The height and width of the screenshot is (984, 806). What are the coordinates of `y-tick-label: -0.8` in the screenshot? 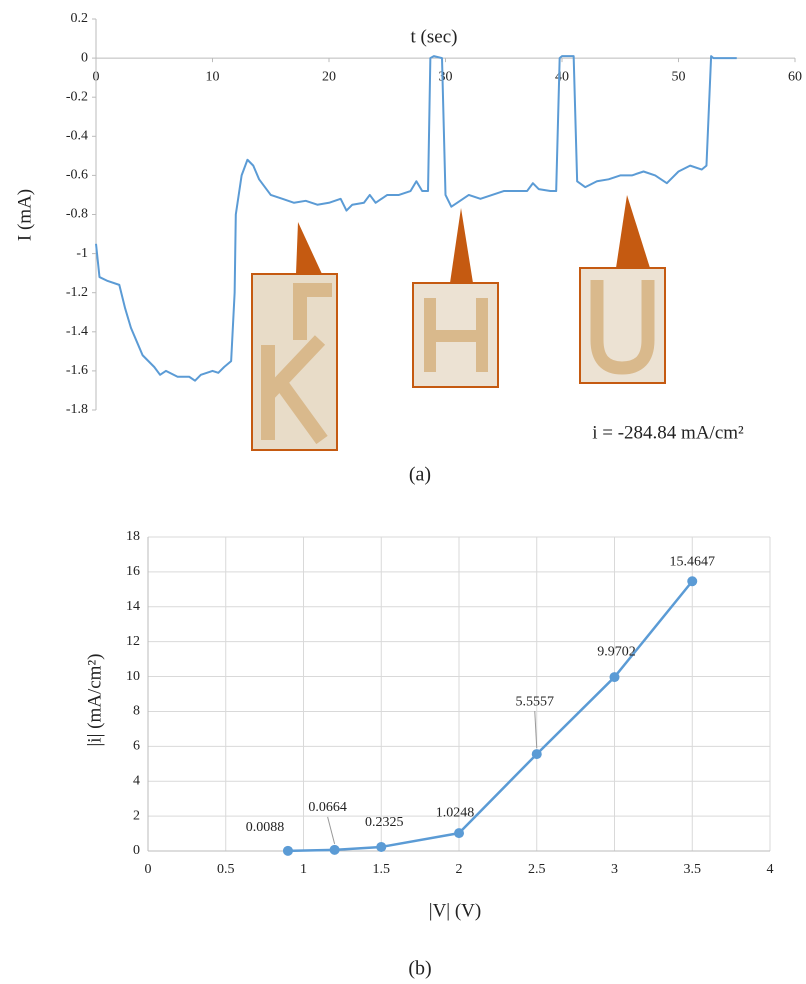 It's located at (77, 214).